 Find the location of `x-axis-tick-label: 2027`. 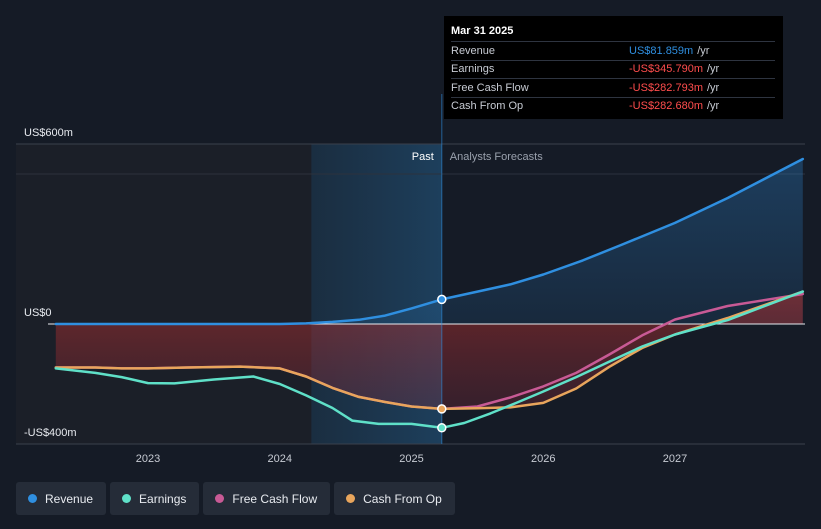

x-axis-tick-label: 2027 is located at coordinates (675, 459).